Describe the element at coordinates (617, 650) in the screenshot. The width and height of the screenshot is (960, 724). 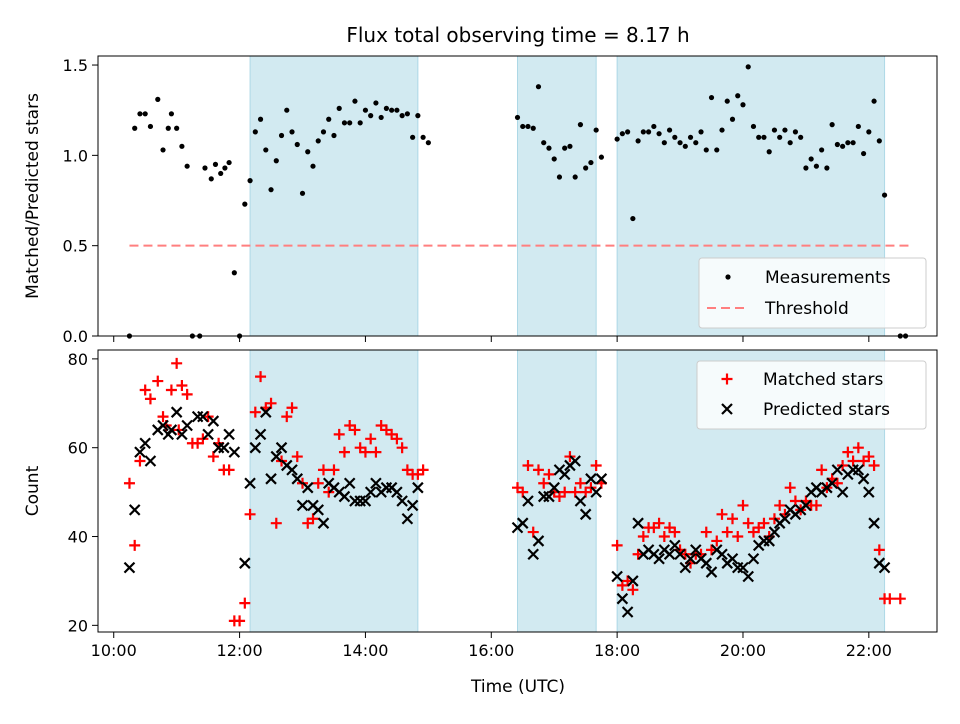
I see `x-tick-label: 18:00` at that location.